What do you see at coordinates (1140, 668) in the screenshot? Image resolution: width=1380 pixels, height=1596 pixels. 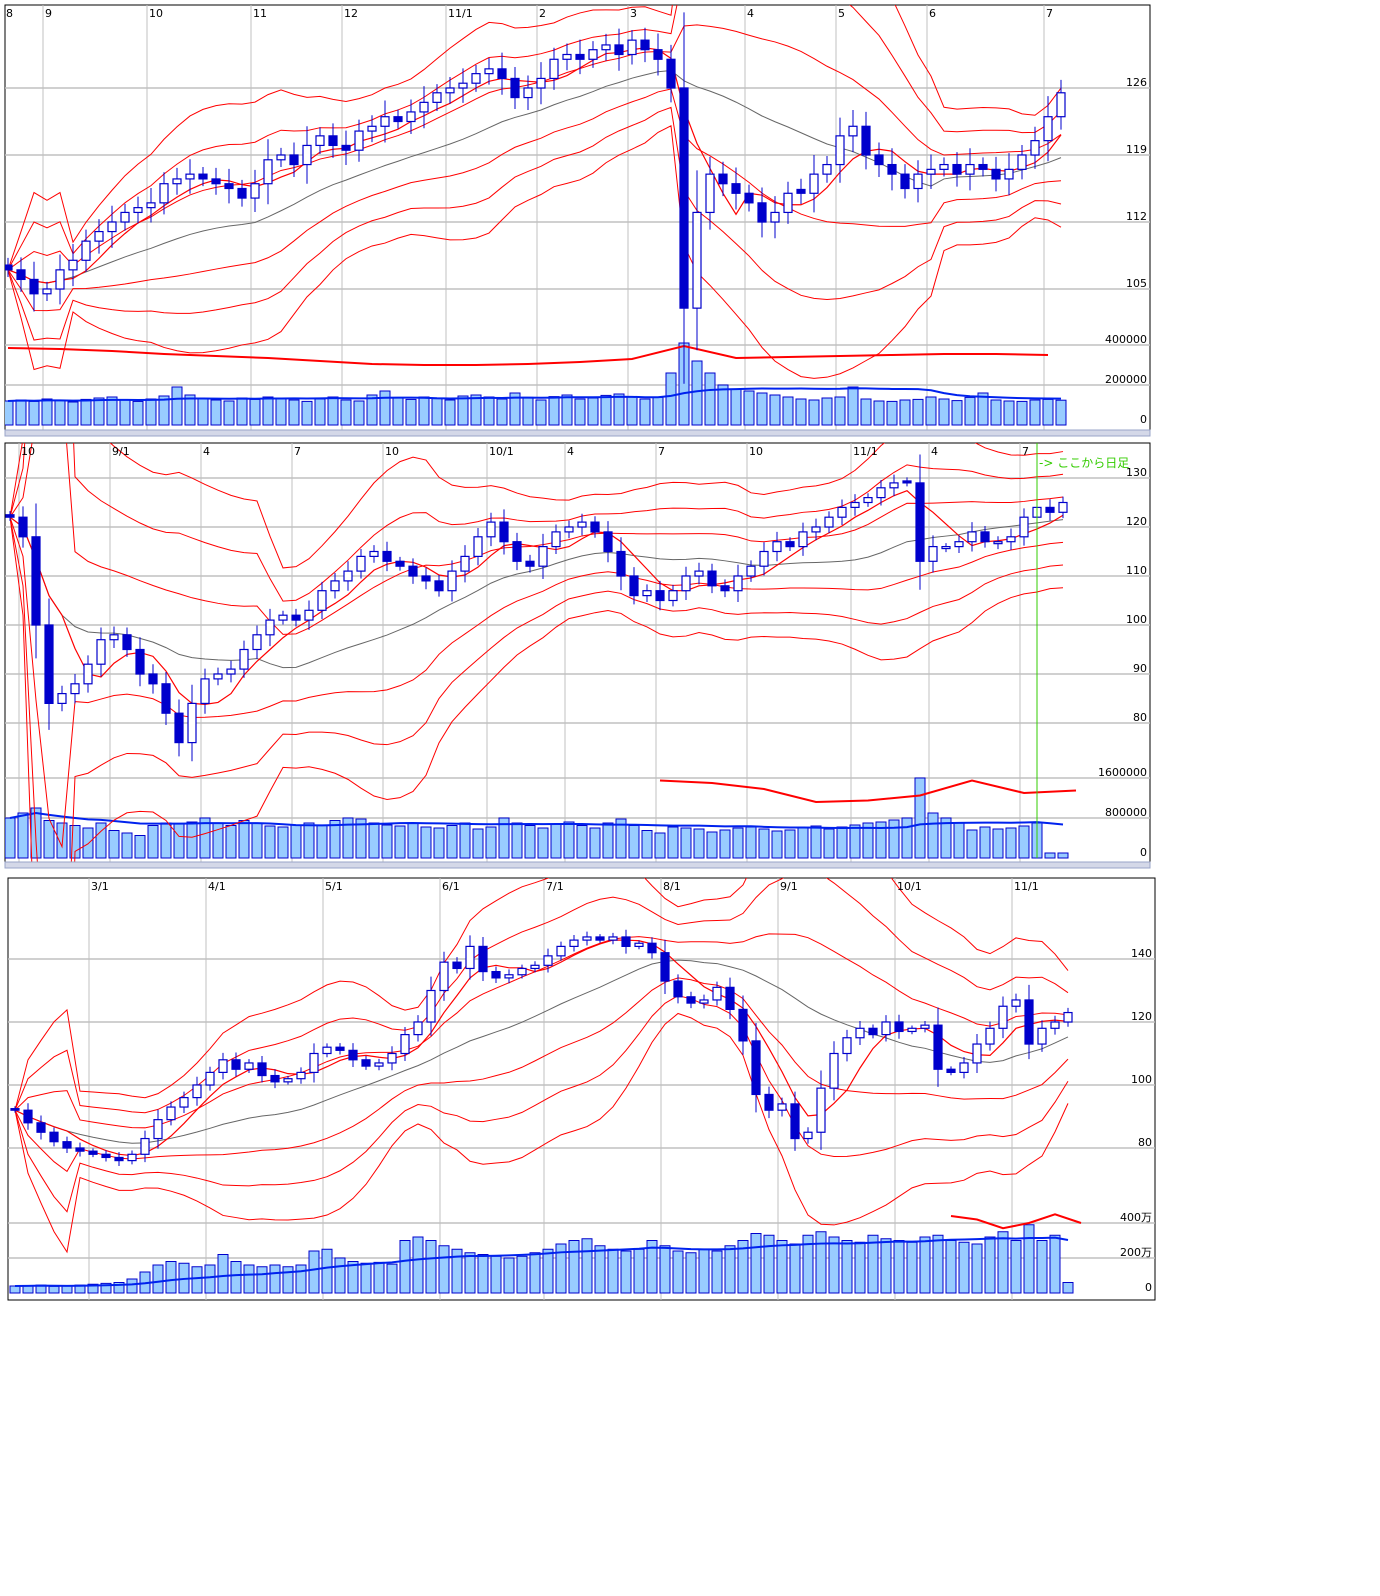 I see `y-tick-label: 90` at bounding box center [1140, 668].